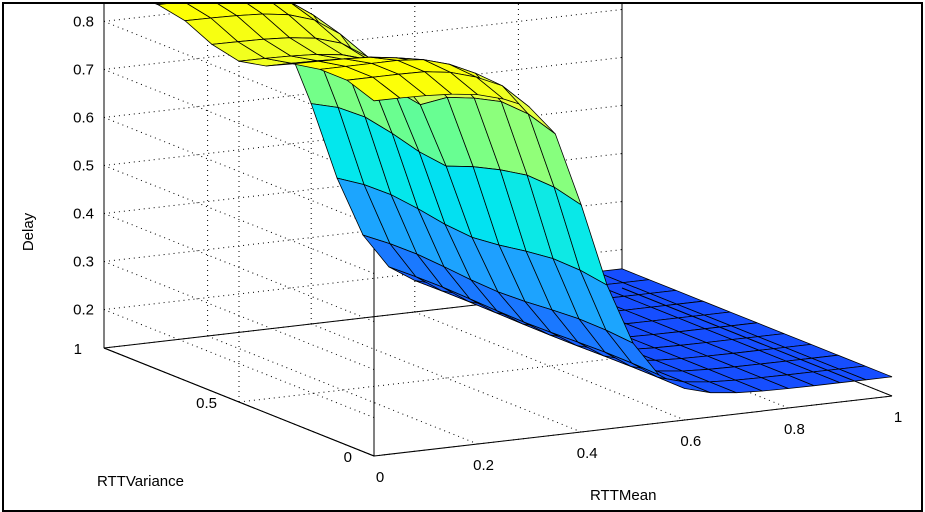 This screenshot has width=925, height=512. I want to click on x-tick-label: 0, so click(380, 477).